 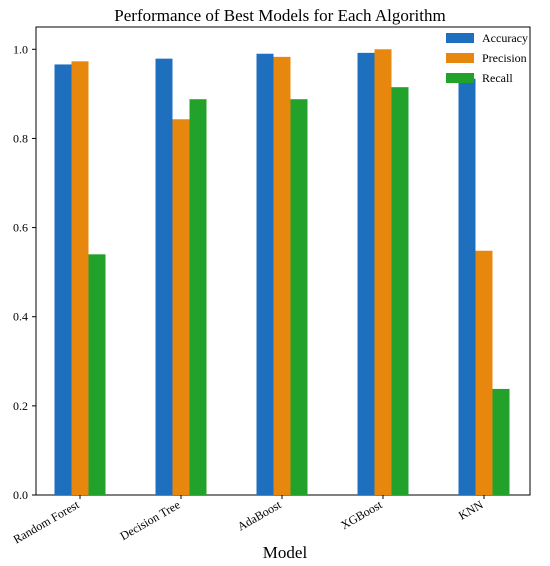 I want to click on legend-swatch-precision, so click(x=460, y=58).